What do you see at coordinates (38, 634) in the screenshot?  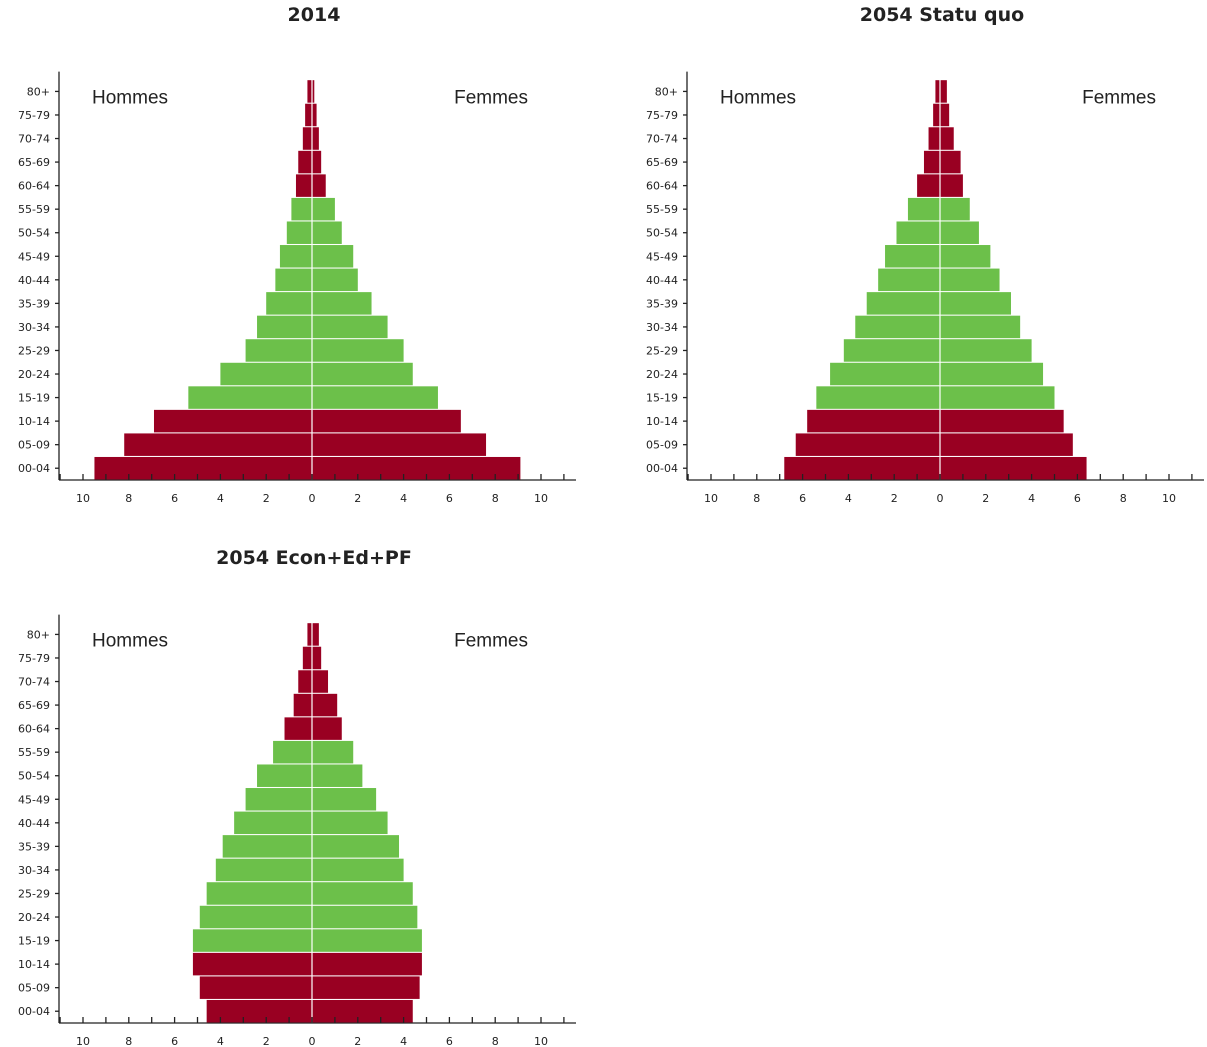 I see `age-group-label: 80+` at bounding box center [38, 634].